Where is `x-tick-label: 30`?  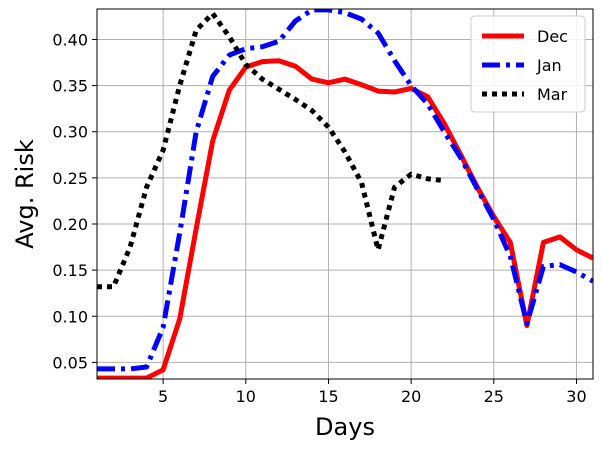 x-tick-label: 30 is located at coordinates (576, 396).